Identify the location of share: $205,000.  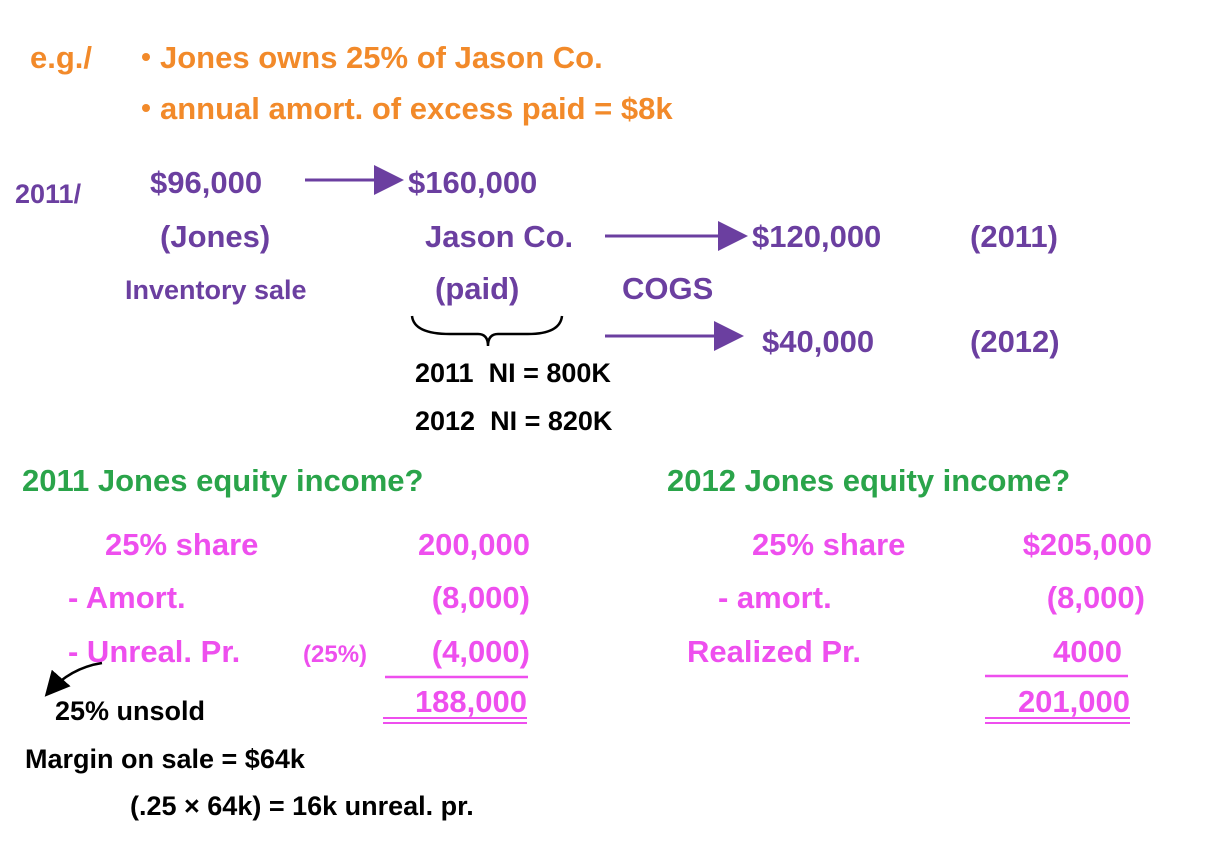
(1087, 544).